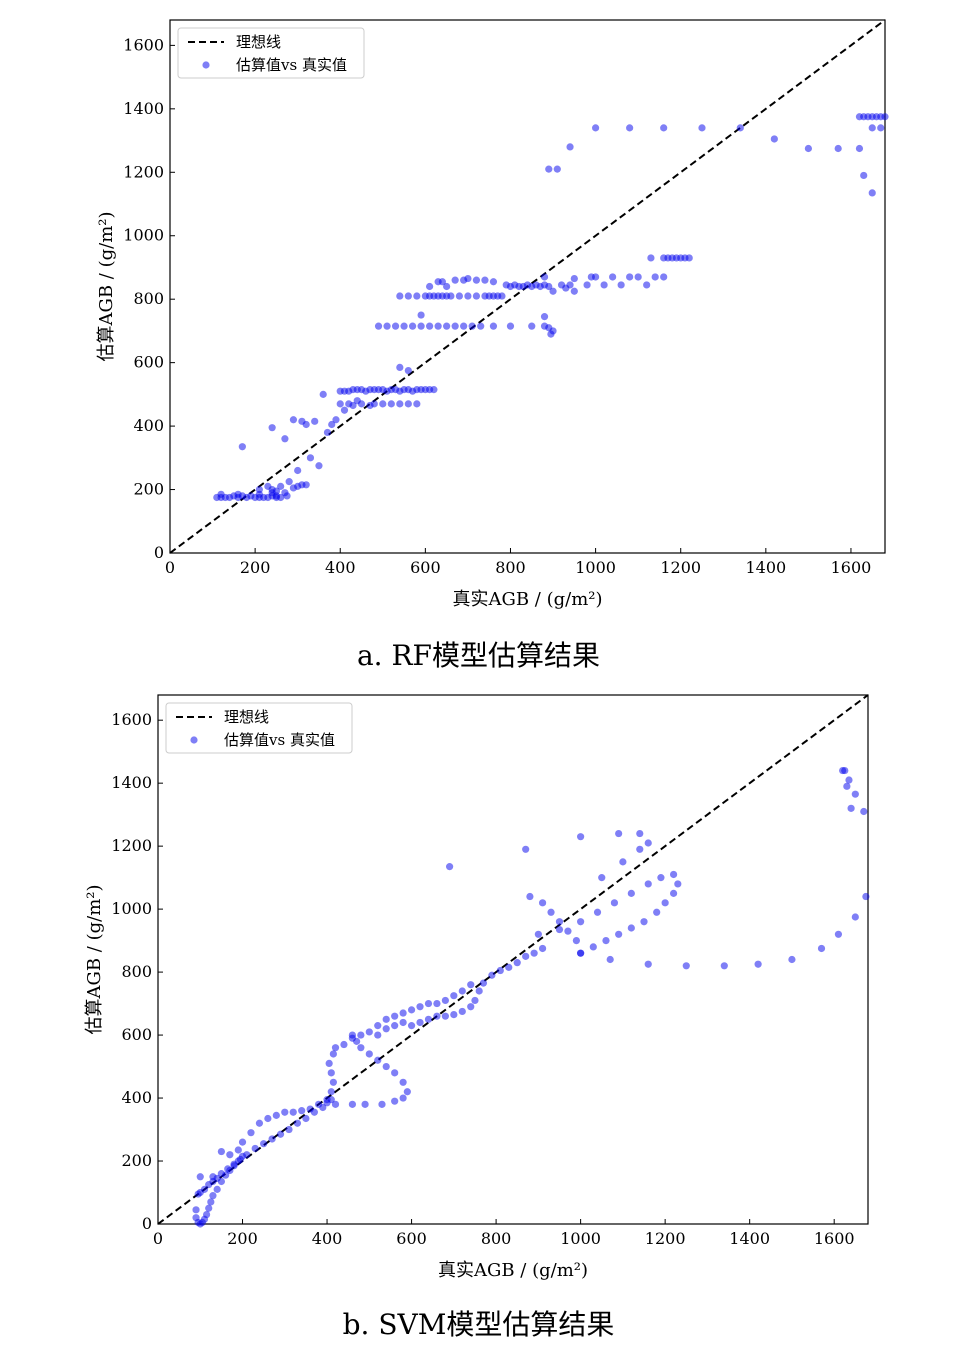 Image resolution: width=957 pixels, height=1365 pixels. Describe the element at coordinates (411, 1238) in the screenshot. I see `svm-x-tick-label: 600` at that location.